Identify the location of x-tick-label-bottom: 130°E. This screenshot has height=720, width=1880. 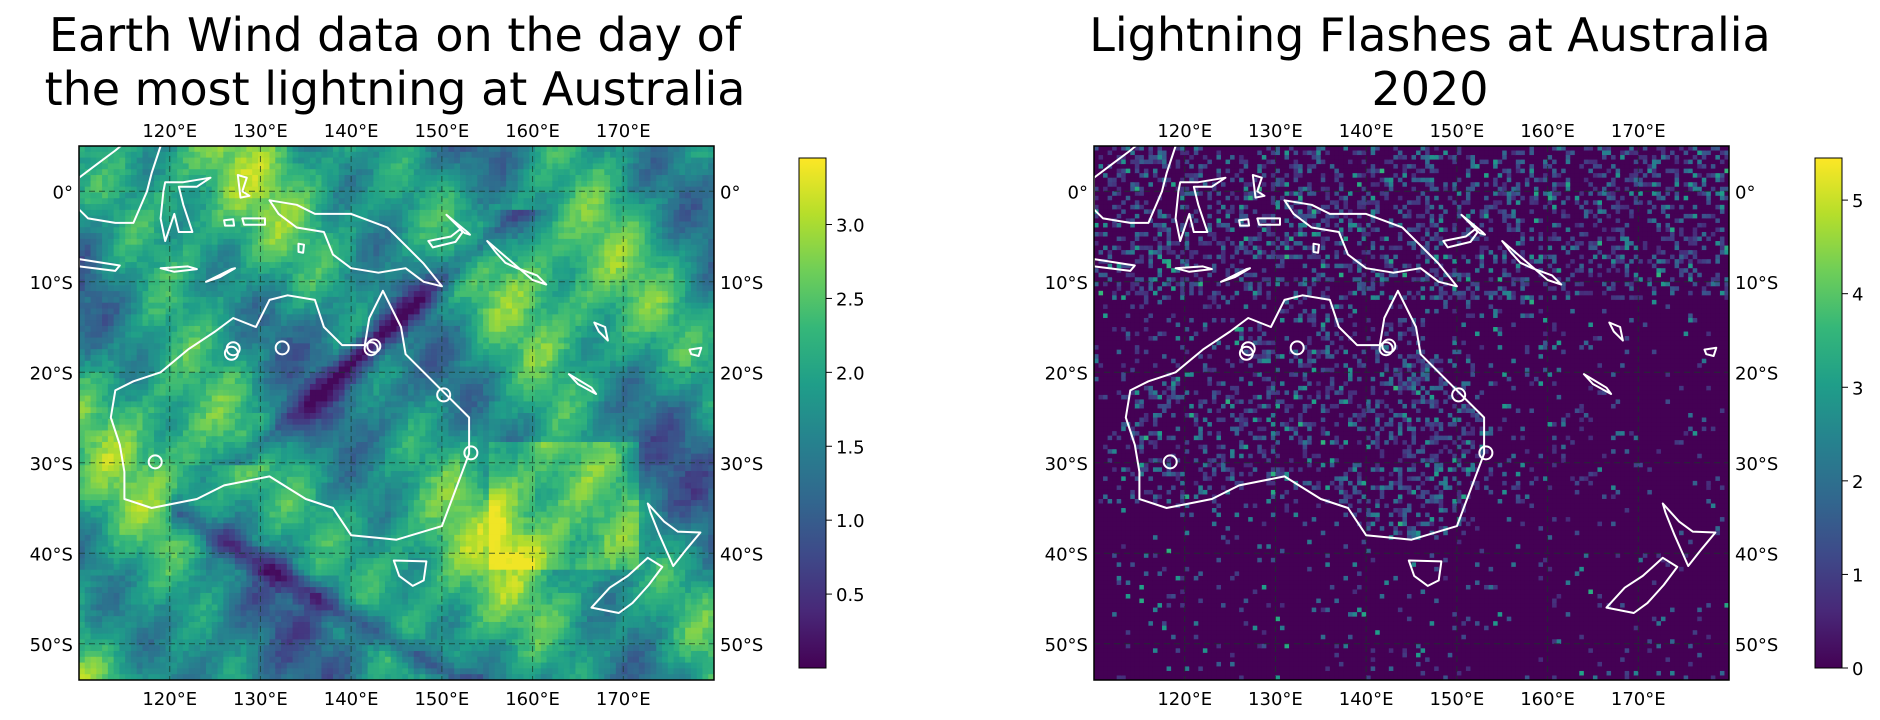
(1275, 699).